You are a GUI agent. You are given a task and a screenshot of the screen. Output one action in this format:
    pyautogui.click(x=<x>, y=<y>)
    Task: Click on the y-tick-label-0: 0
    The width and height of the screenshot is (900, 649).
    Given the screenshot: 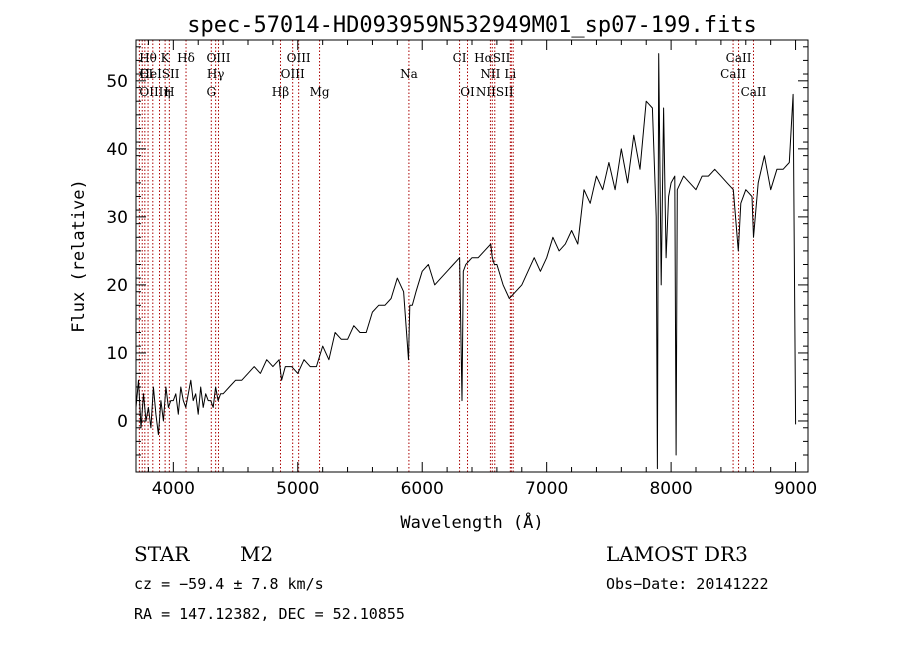 What is the action you would take?
    pyautogui.click(x=122, y=422)
    